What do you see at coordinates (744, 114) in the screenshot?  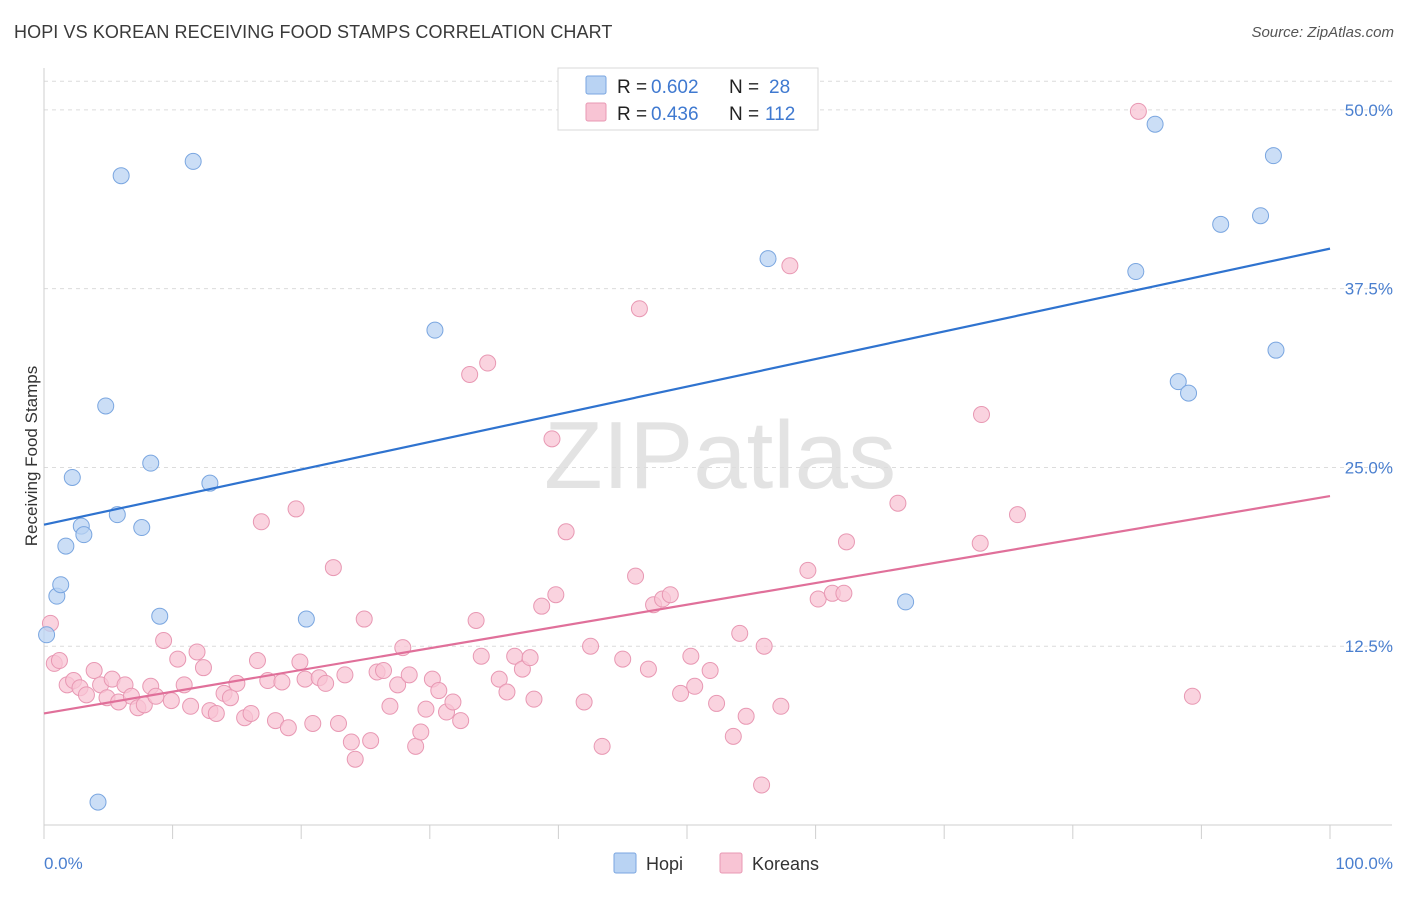 I see `stats-n-label-korean: N =` at bounding box center [744, 114].